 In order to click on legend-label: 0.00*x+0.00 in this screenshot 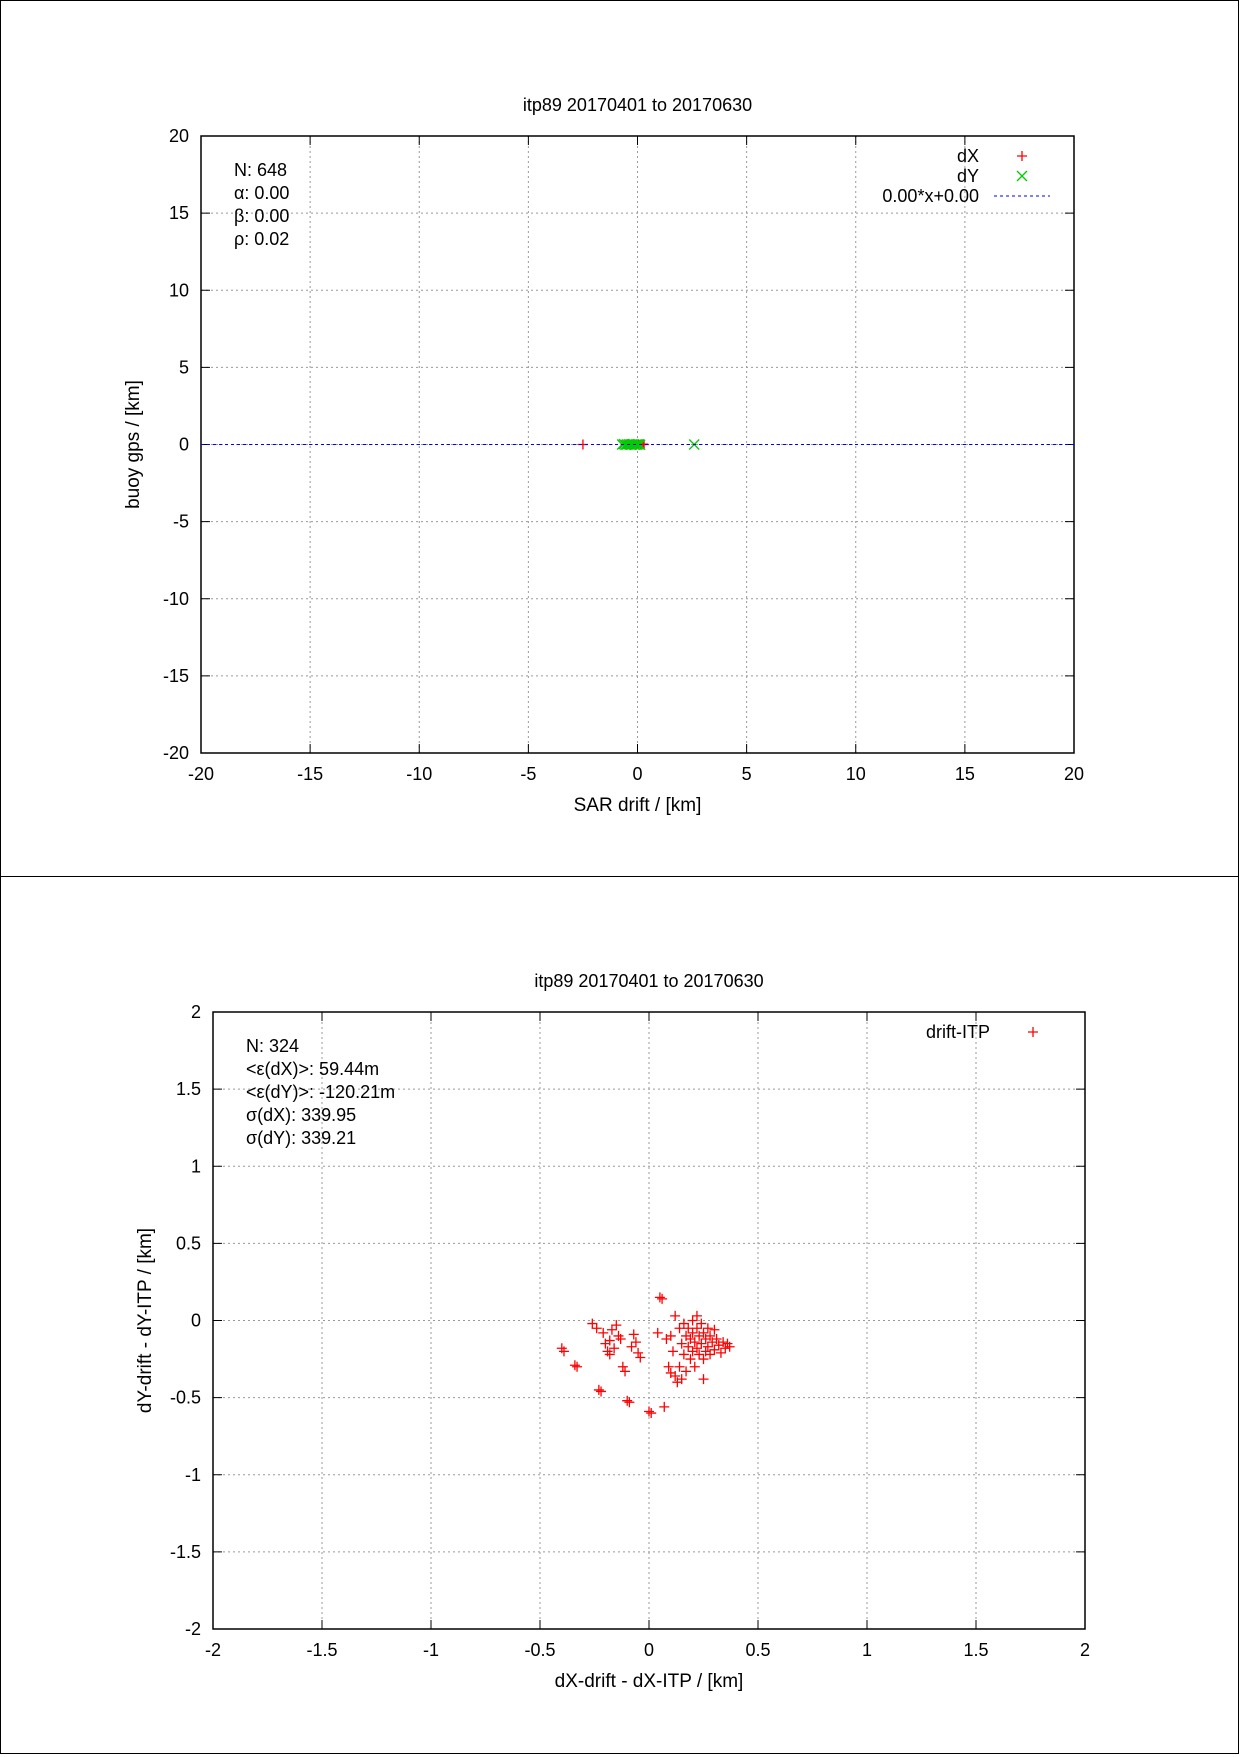, I will do `click(930, 196)`.